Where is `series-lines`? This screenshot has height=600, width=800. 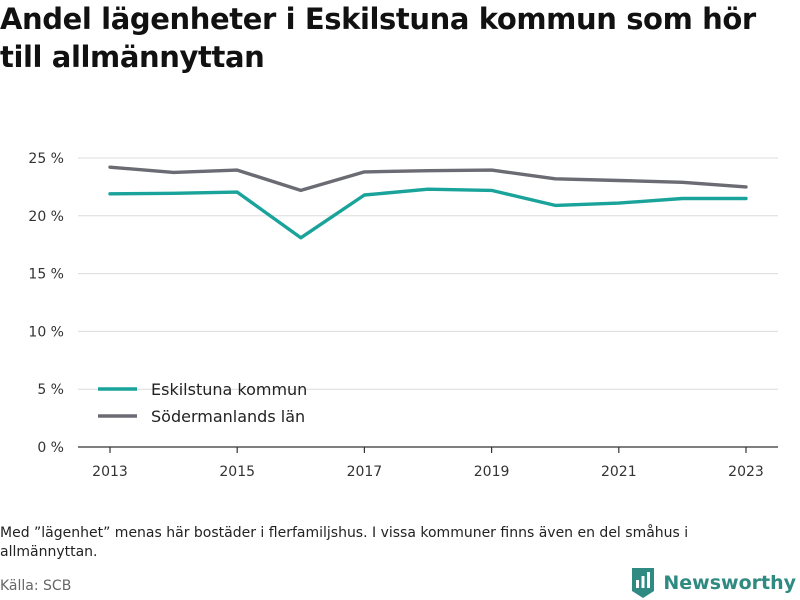 series-lines is located at coordinates (428, 202).